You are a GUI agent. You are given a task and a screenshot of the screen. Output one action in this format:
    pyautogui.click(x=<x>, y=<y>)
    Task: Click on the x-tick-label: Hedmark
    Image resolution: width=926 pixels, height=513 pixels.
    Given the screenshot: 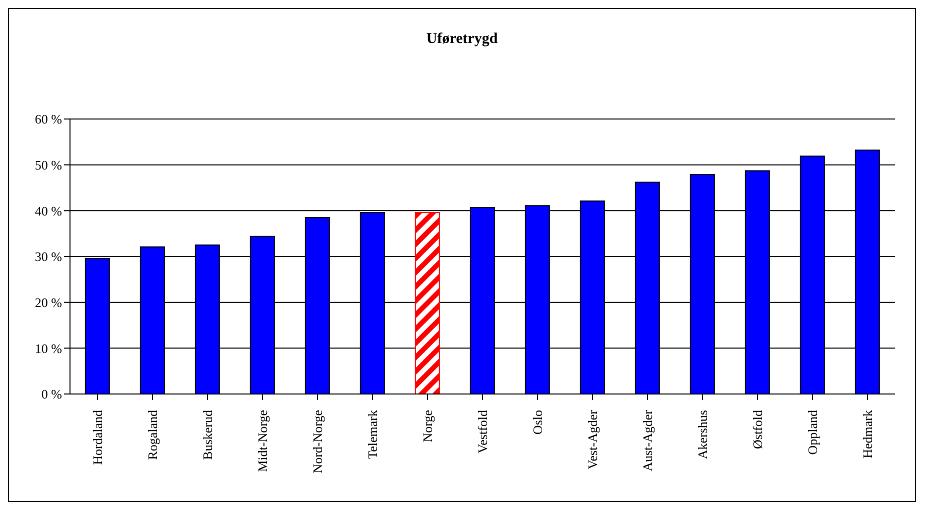 What is the action you would take?
    pyautogui.click(x=867, y=434)
    